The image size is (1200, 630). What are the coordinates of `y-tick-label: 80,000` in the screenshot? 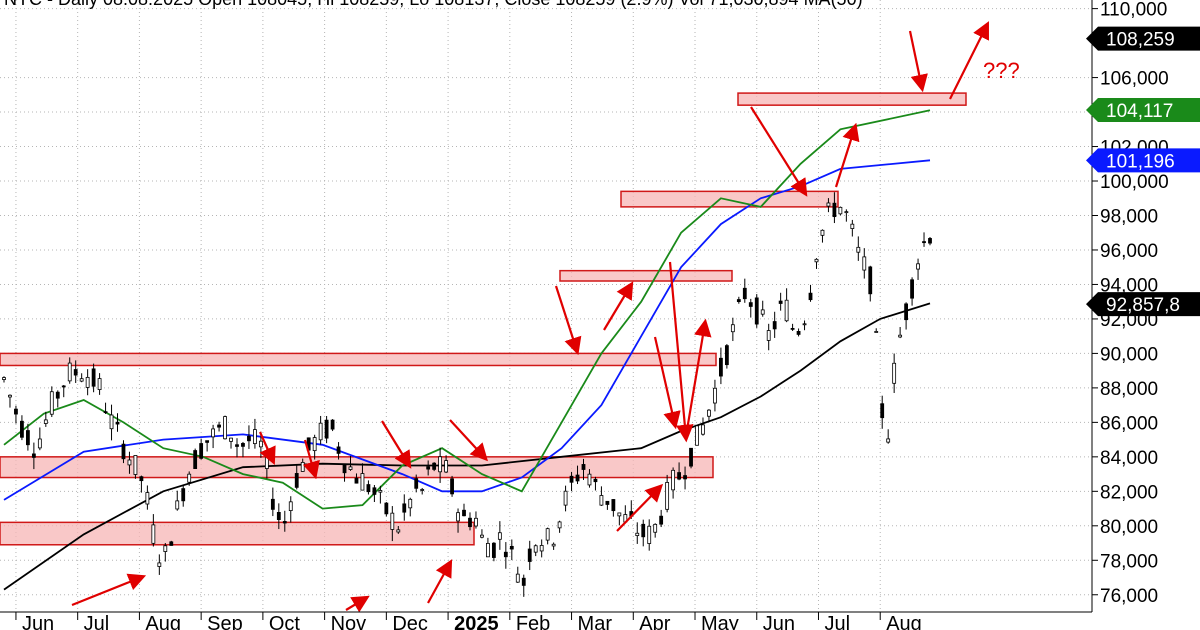 It's located at (1129, 527).